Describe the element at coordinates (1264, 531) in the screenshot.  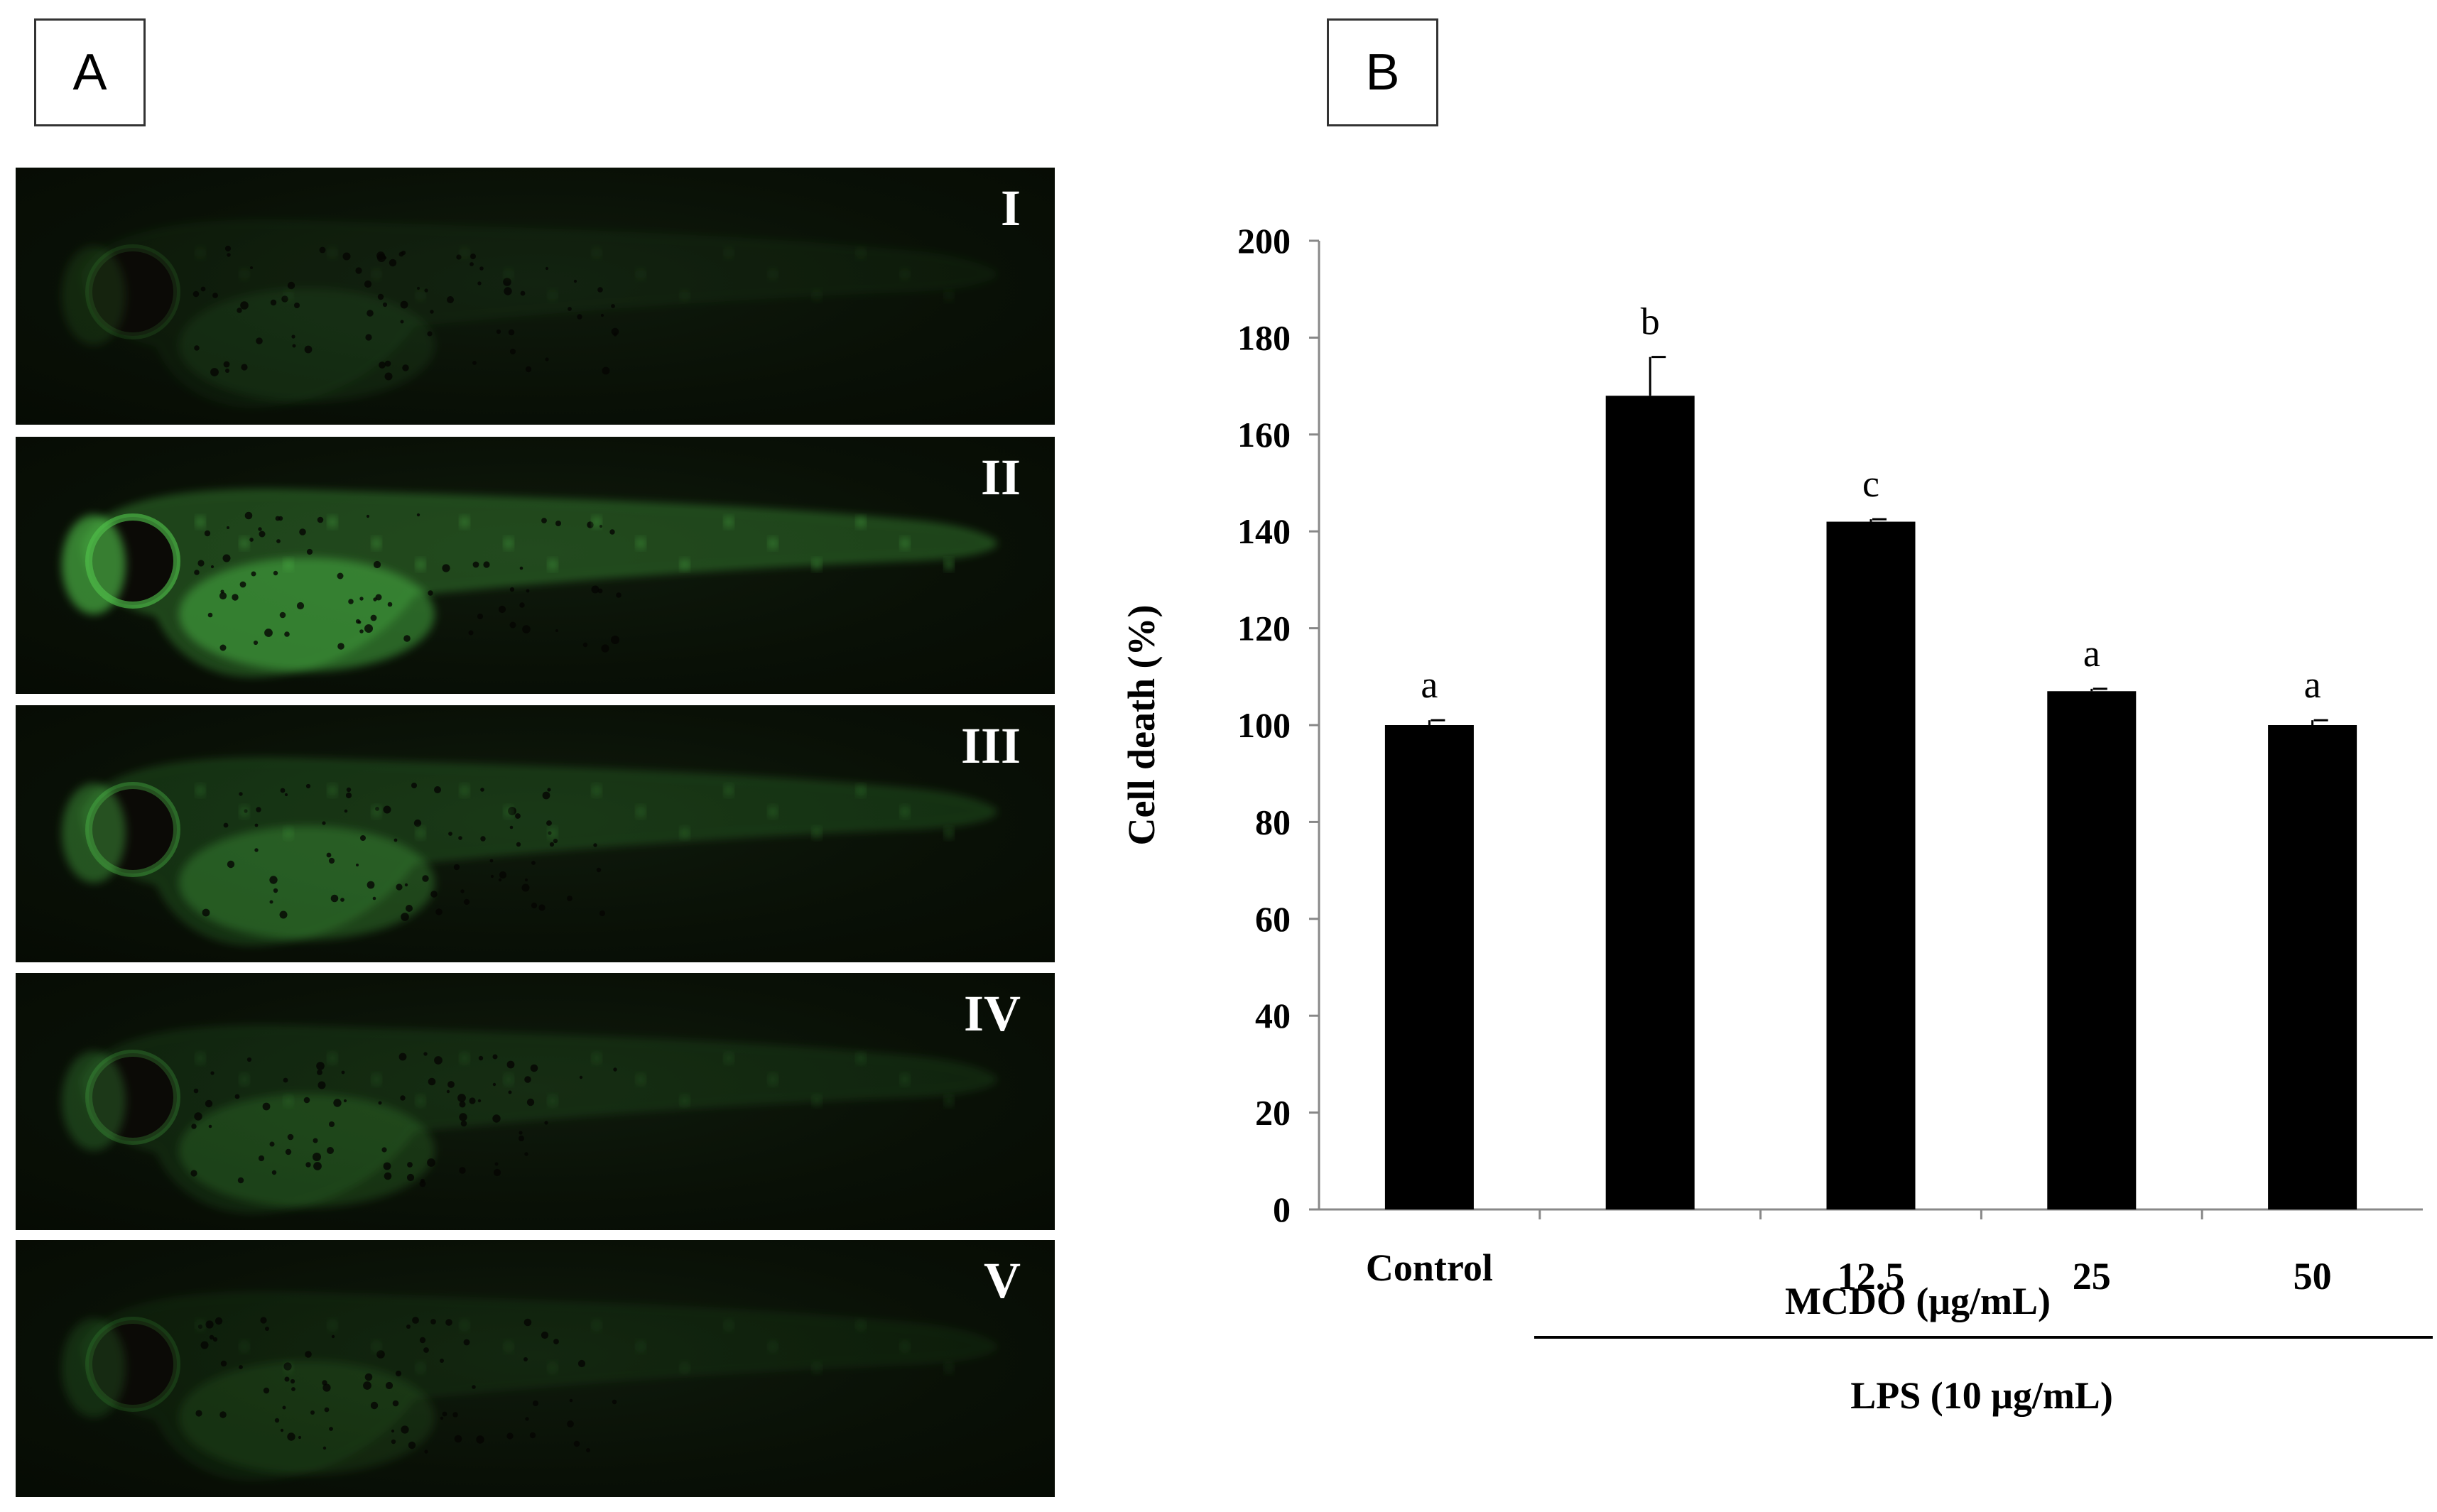
I see `y-tick-label: 140` at that location.